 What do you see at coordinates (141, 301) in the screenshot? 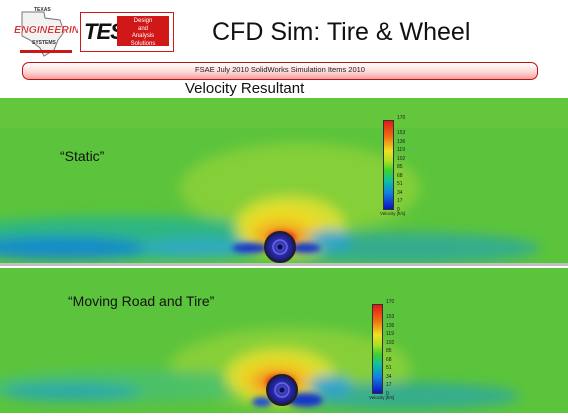
I see `moving-road-label: “Moving Road and Tire”` at bounding box center [141, 301].